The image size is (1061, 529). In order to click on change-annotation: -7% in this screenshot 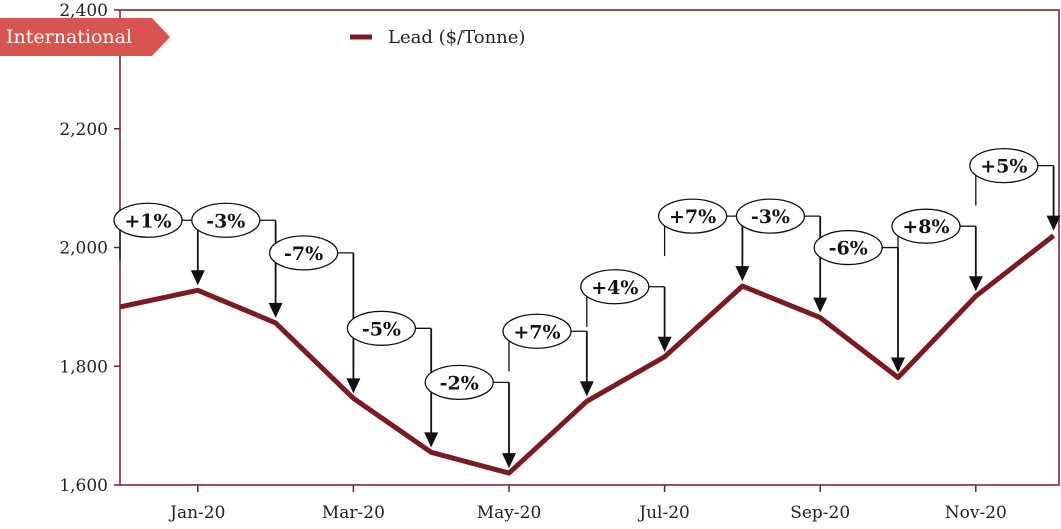, I will do `click(314, 314)`.